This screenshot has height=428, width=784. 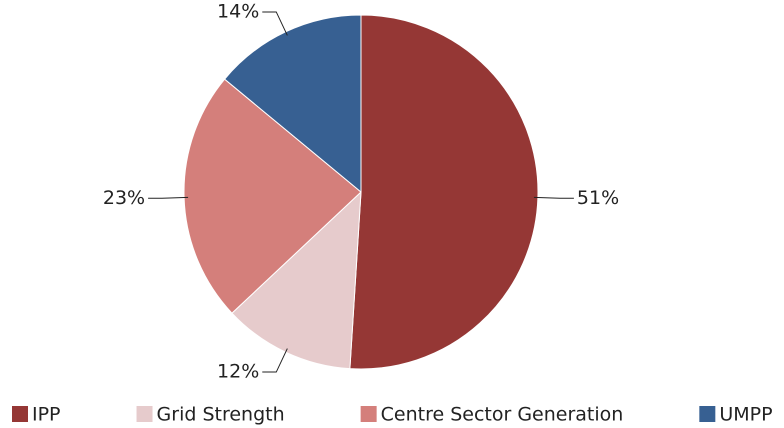 I want to click on data-label: 12%, so click(x=238, y=372).